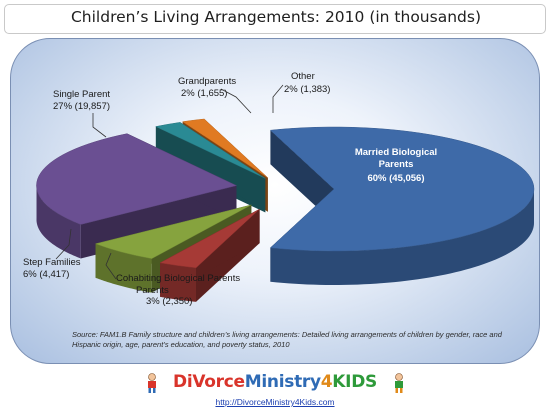  Describe the element at coordinates (395, 178) in the screenshot. I see `label-married-value: 60% (45,056)` at that location.